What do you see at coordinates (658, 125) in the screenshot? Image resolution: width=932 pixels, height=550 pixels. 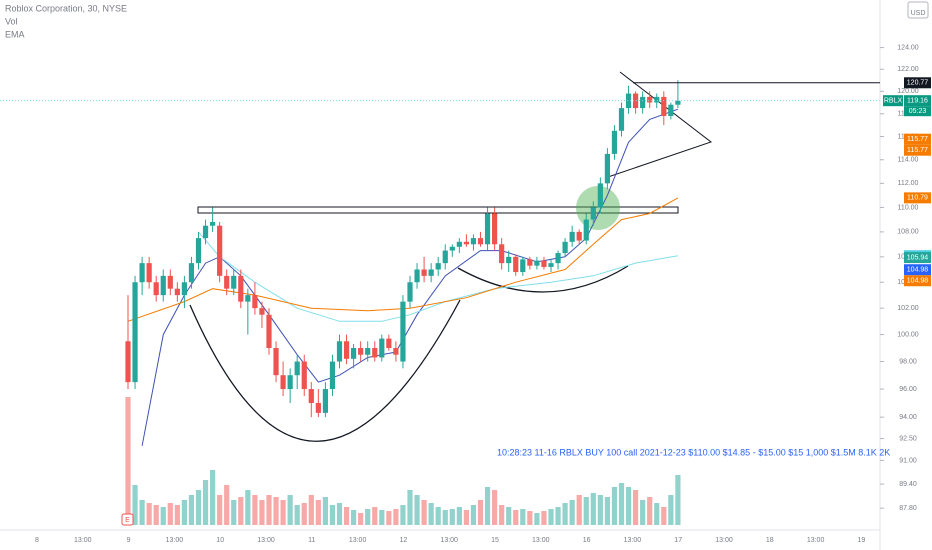 I see `triangle` at bounding box center [658, 125].